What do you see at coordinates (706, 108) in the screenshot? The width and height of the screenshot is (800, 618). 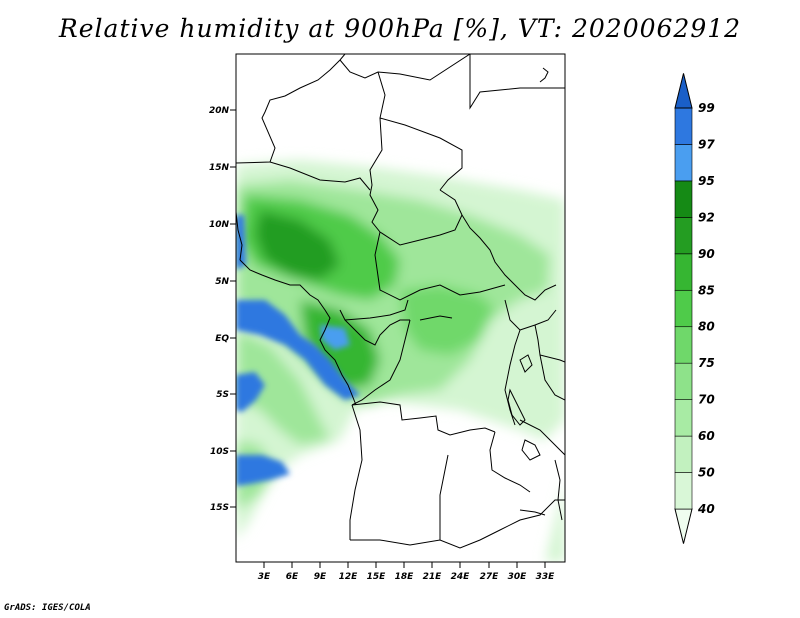 I see `colorbar-level-label: 99` at bounding box center [706, 108].